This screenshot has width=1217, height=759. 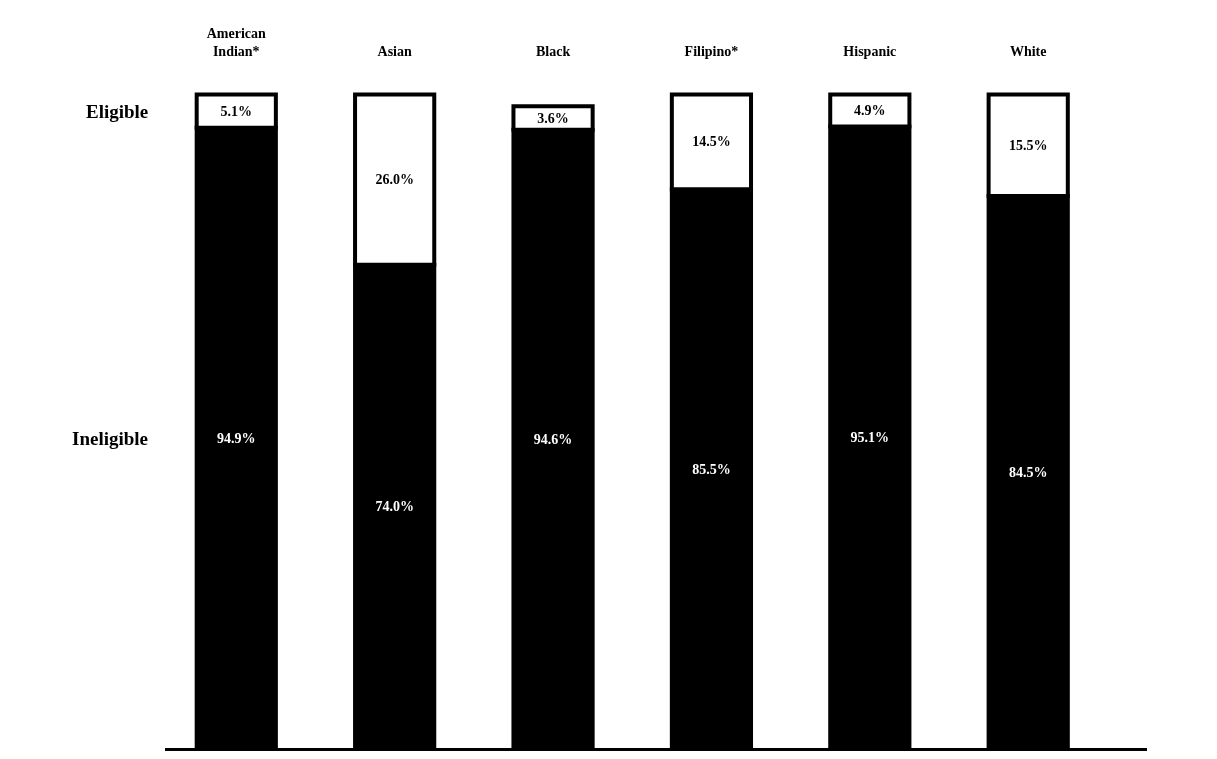 I want to click on data-label: 5.1%, so click(x=236, y=111).